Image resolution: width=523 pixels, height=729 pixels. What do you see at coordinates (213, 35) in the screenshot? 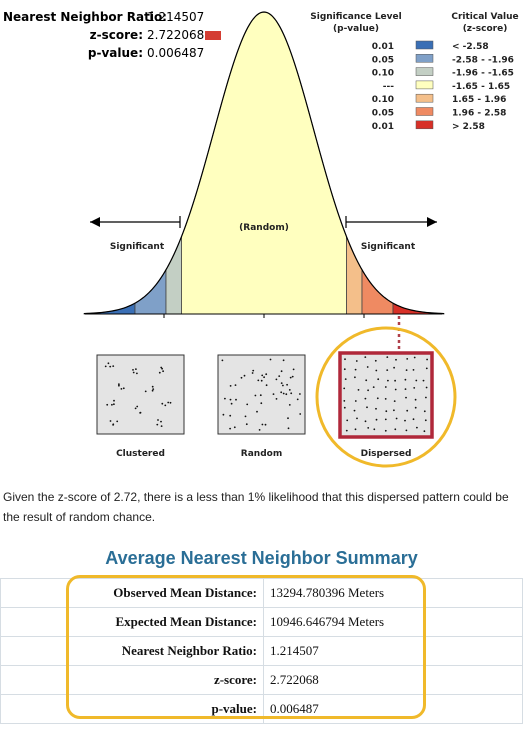
I see `zscore-color-marker` at bounding box center [213, 35].